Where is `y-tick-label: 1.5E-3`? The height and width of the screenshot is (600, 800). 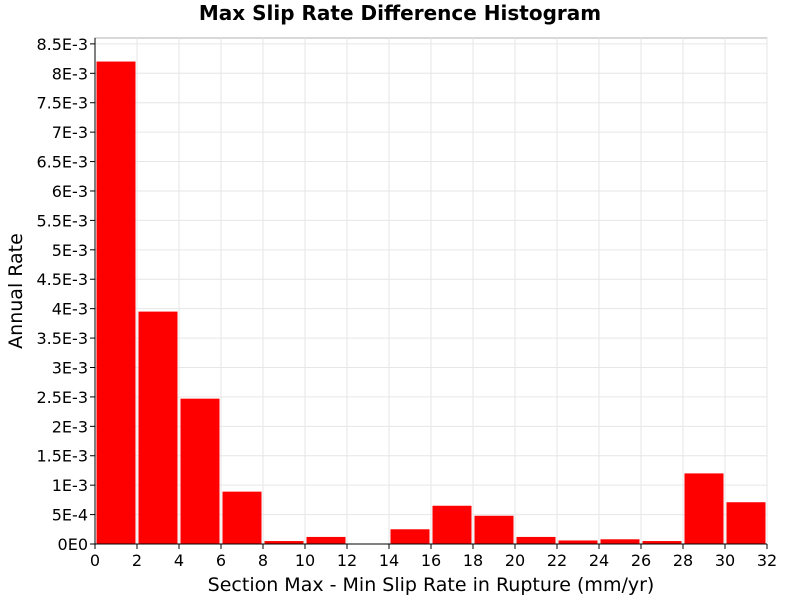 y-tick-label: 1.5E-3 is located at coordinates (62, 456).